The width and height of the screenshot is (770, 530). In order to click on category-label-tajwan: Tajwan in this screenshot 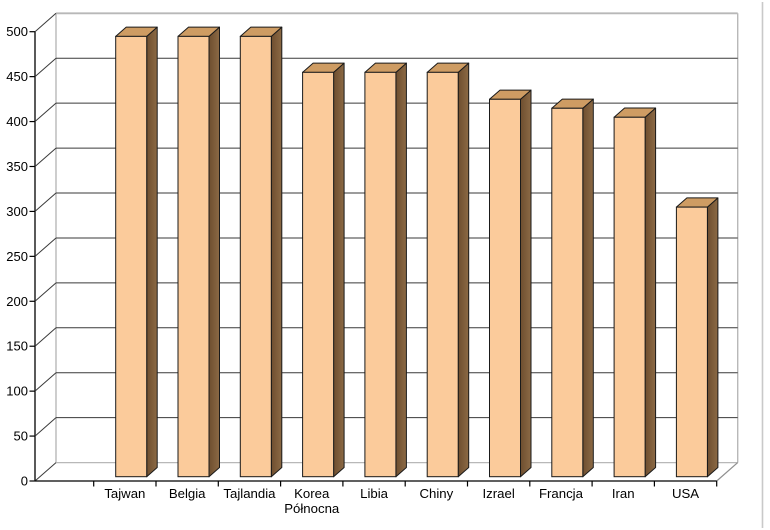, I will do `click(124, 493)`.